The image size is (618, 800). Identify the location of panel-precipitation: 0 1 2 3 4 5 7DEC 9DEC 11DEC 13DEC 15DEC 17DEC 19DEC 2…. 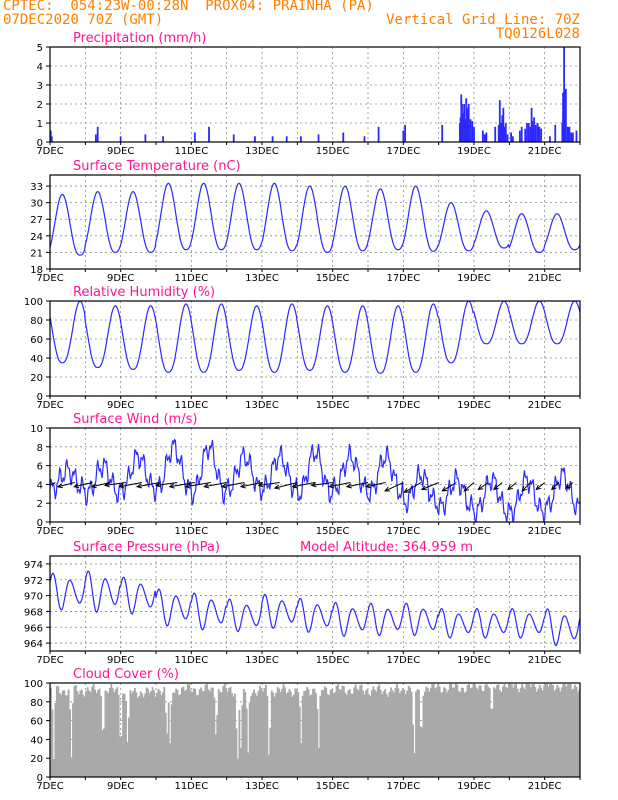
(308, 94).